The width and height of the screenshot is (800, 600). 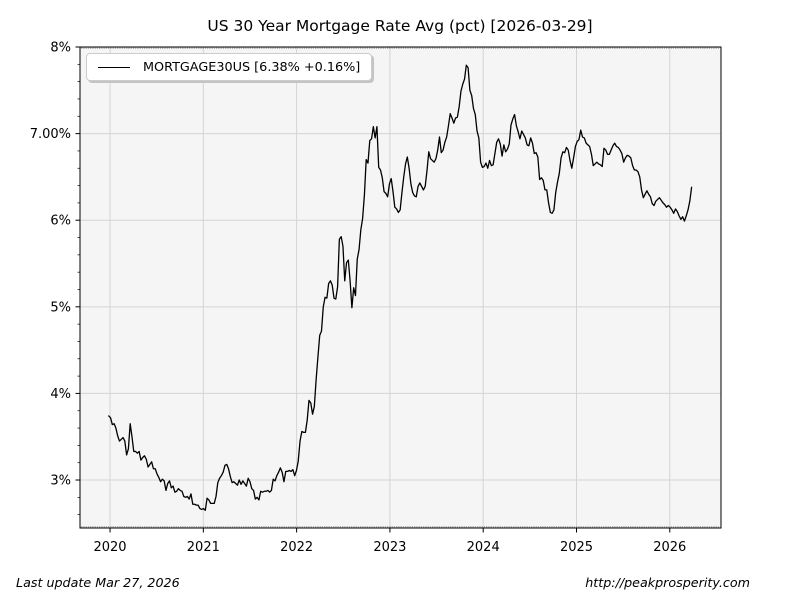 What do you see at coordinates (669, 547) in the screenshot?
I see `x-tick-label: 2026` at bounding box center [669, 547].